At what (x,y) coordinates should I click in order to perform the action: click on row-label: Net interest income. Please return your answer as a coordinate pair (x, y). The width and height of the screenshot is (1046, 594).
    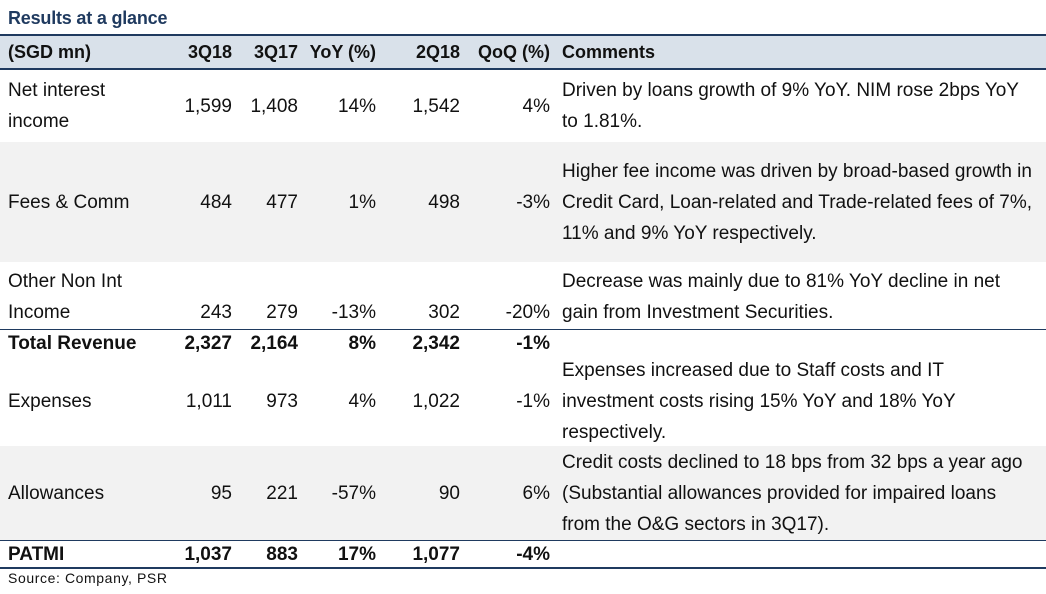
    Looking at the image, I should click on (57, 106).